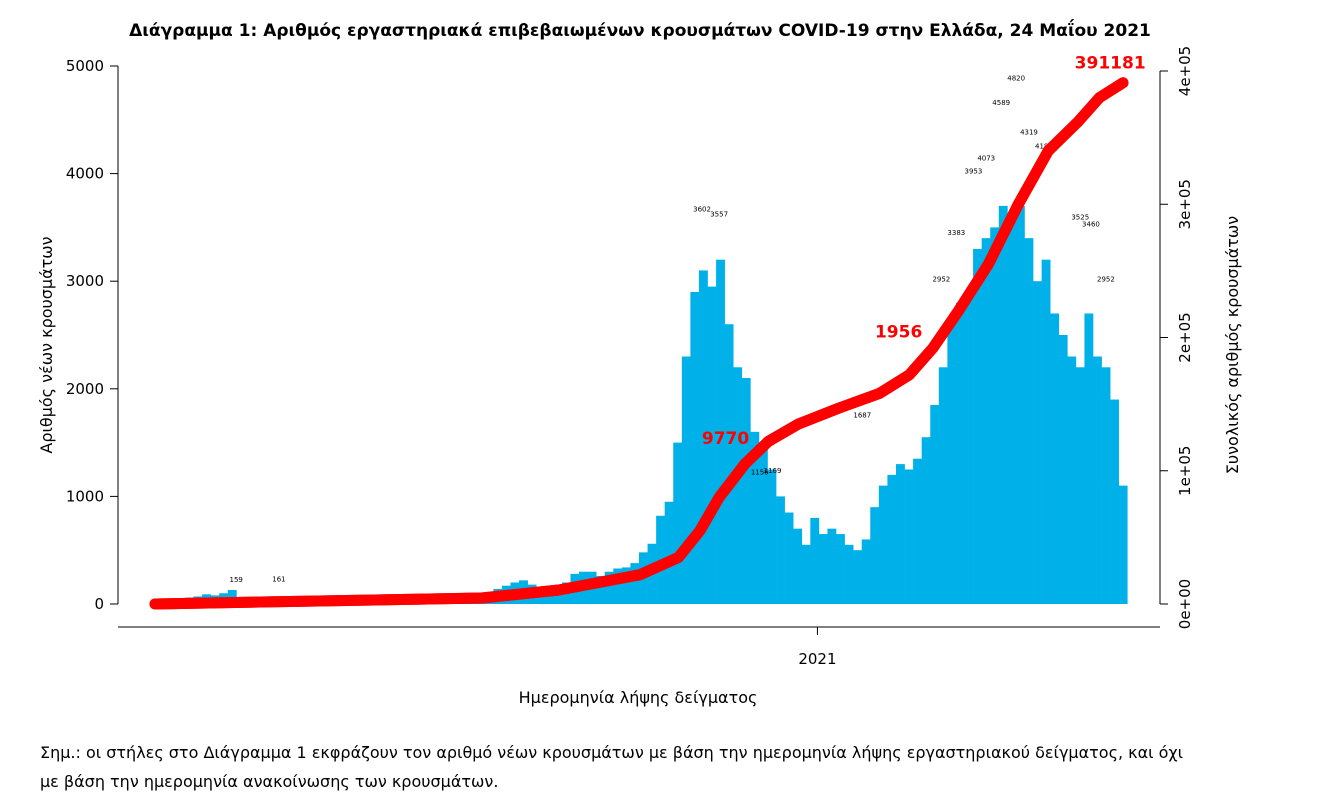  Describe the element at coordinates (1044, 146) in the screenshot. I see `bar-value-label: 4188` at that location.